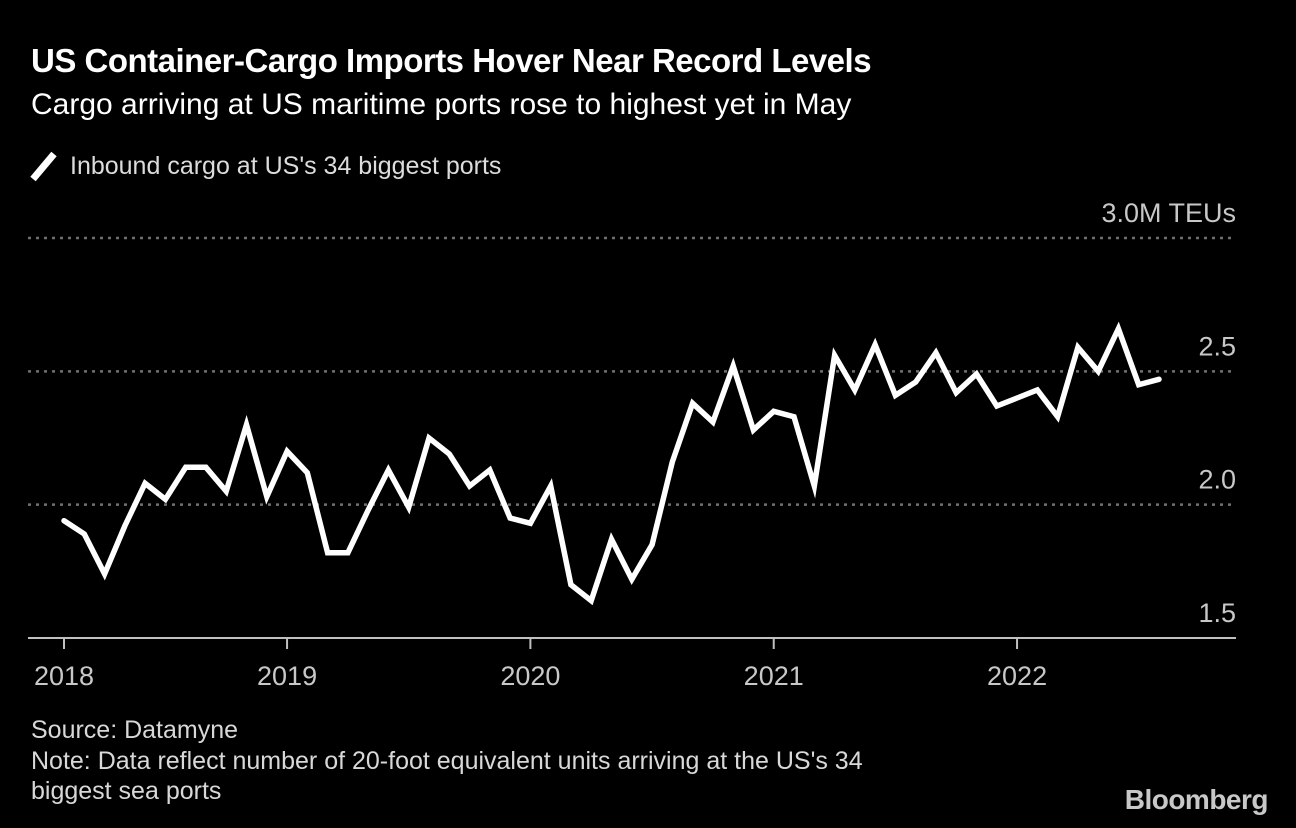 The image size is (1296, 828). I want to click on y-axis-label: 3.0M TEUs, so click(1168, 213).